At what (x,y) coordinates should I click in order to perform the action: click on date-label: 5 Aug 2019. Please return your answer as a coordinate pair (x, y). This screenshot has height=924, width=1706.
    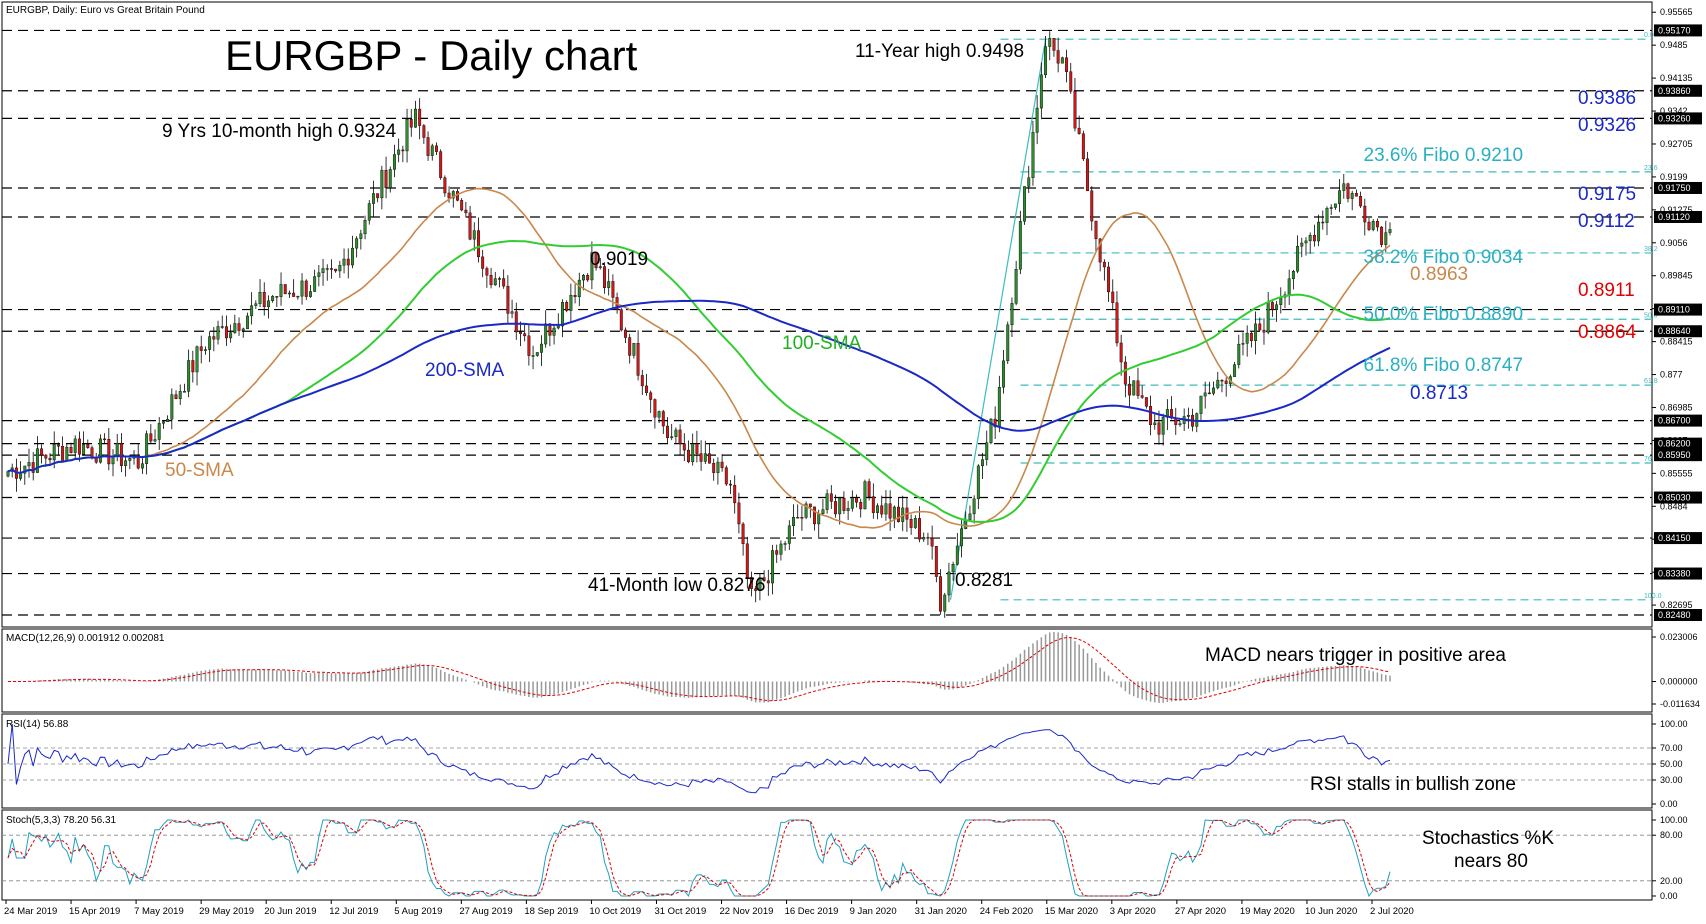
    Looking at the image, I should click on (418, 911).